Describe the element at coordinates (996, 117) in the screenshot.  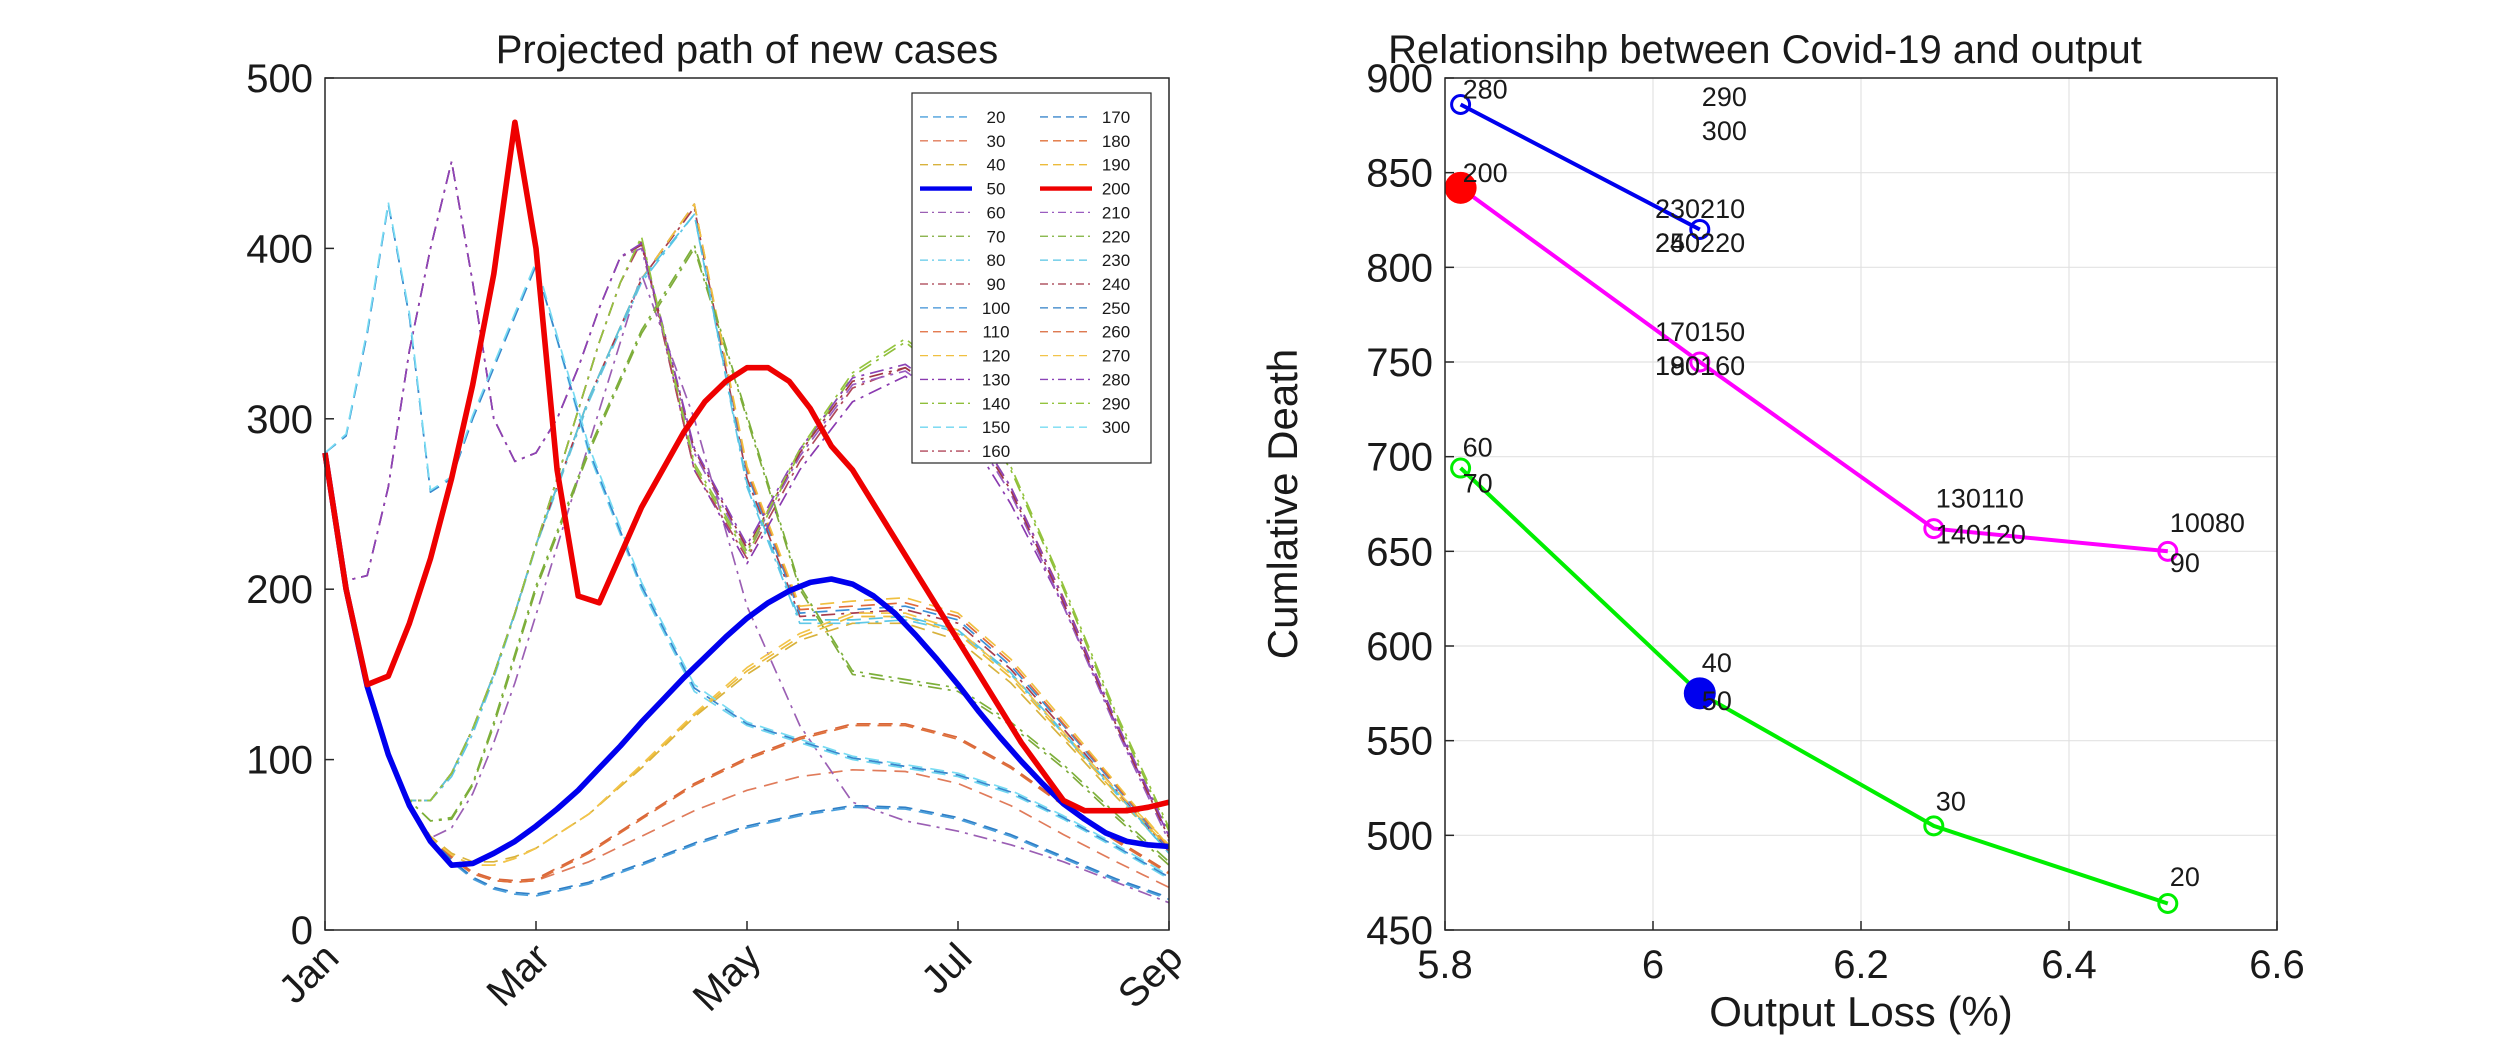
I see `legend-label-20: 20` at that location.